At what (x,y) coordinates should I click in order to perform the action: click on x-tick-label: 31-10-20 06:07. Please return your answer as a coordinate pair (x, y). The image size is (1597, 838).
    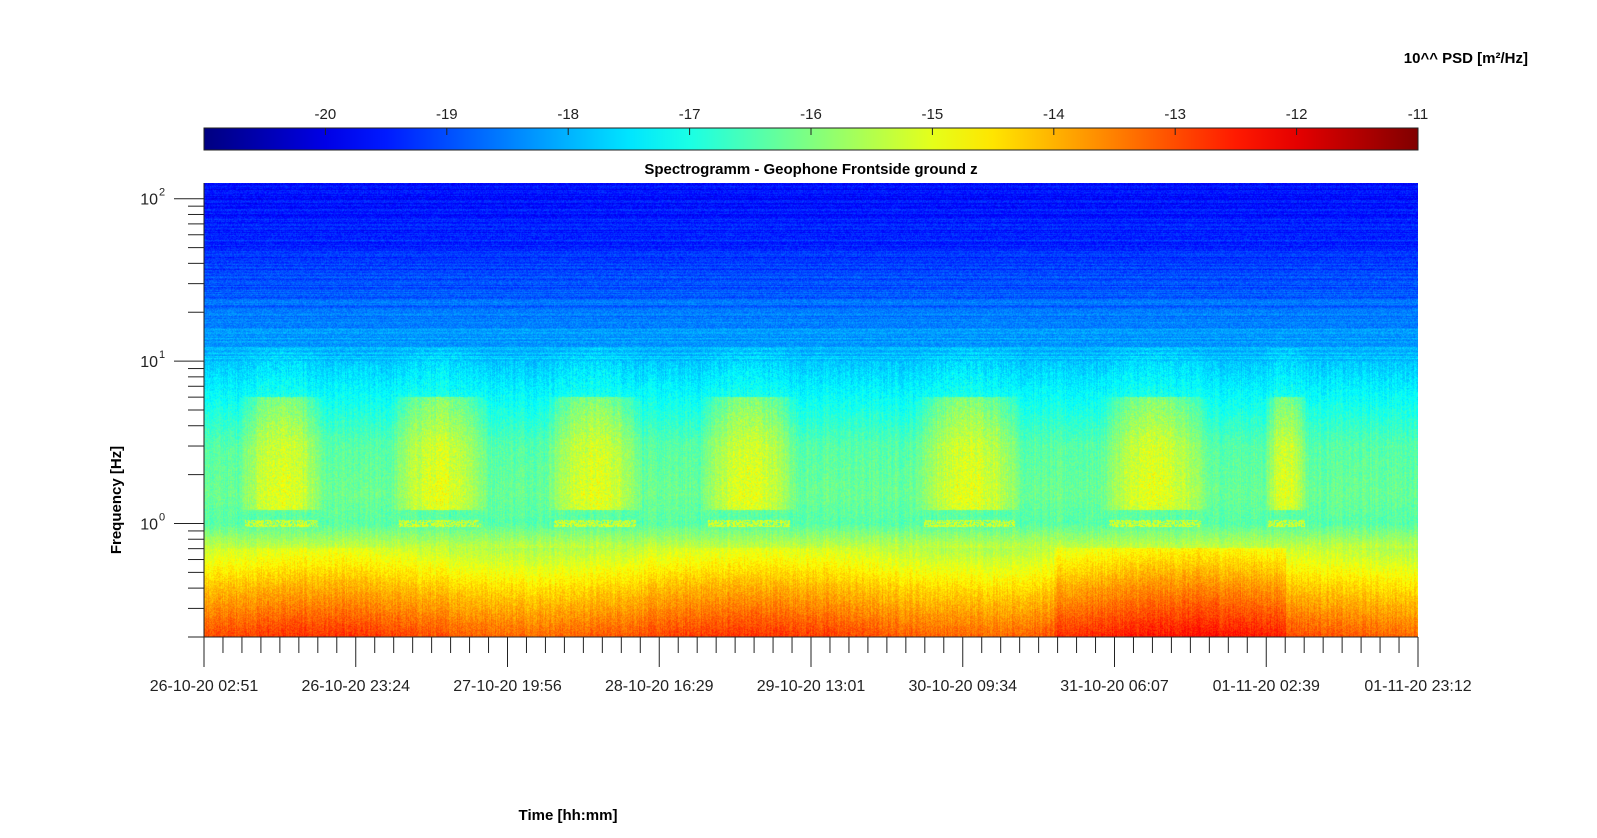
    Looking at the image, I should click on (1114, 686).